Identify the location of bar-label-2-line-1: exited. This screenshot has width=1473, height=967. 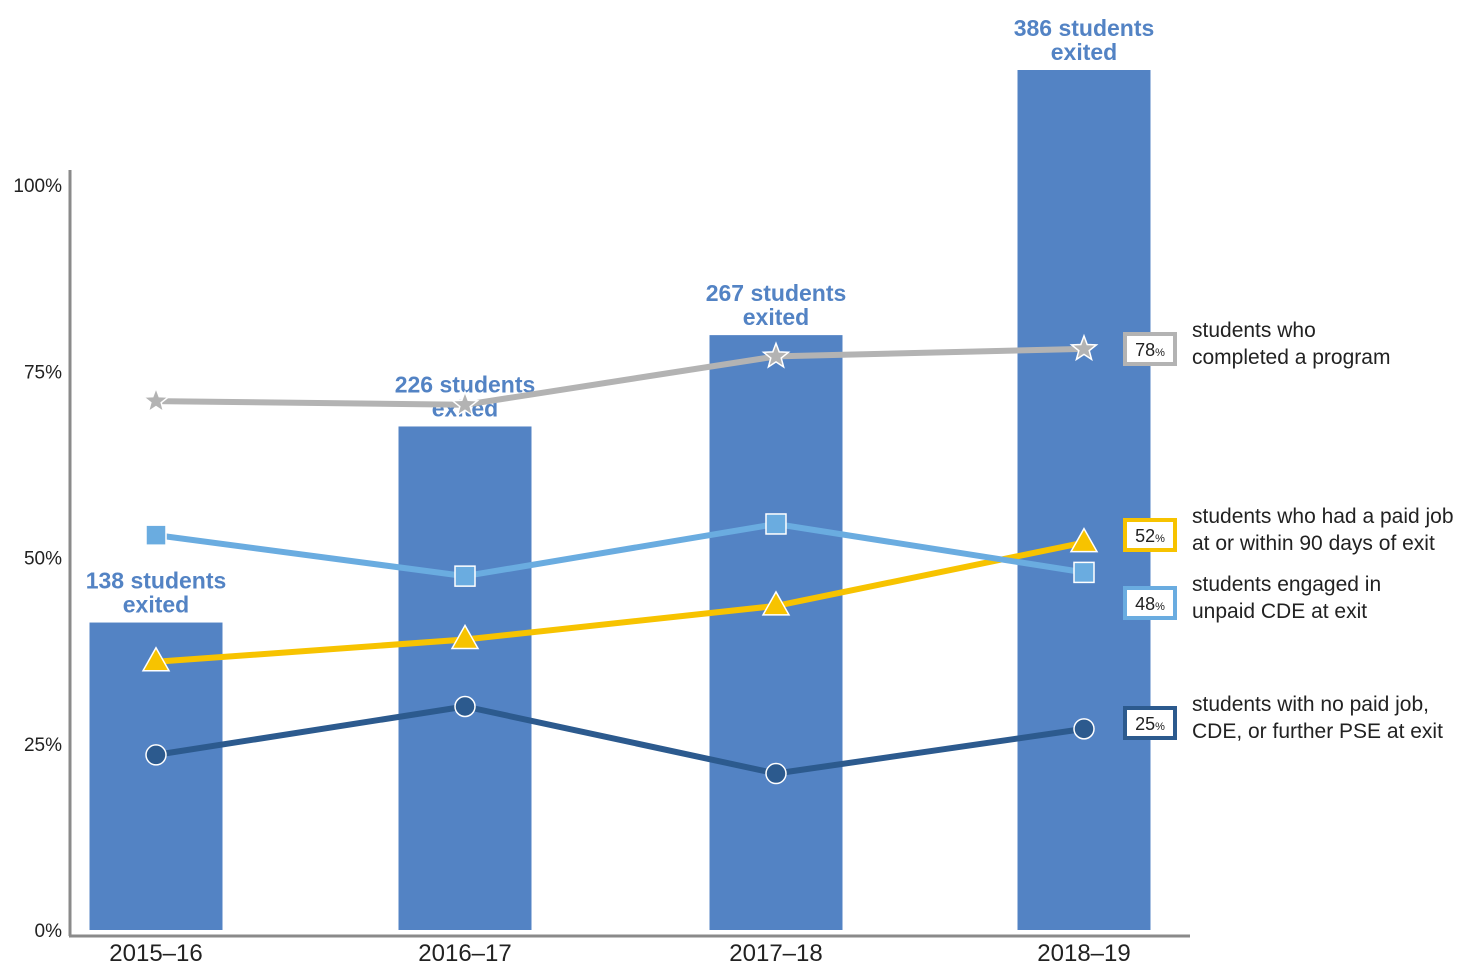
(776, 317).